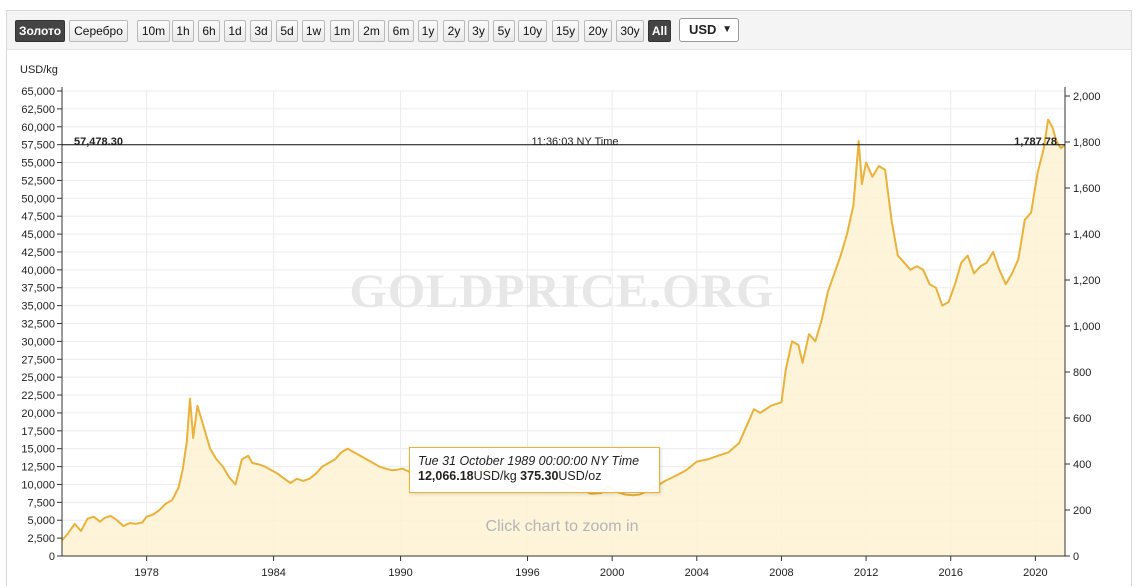  Describe the element at coordinates (38, 271) in the screenshot. I see `y-tick-label: 40,000` at that location.